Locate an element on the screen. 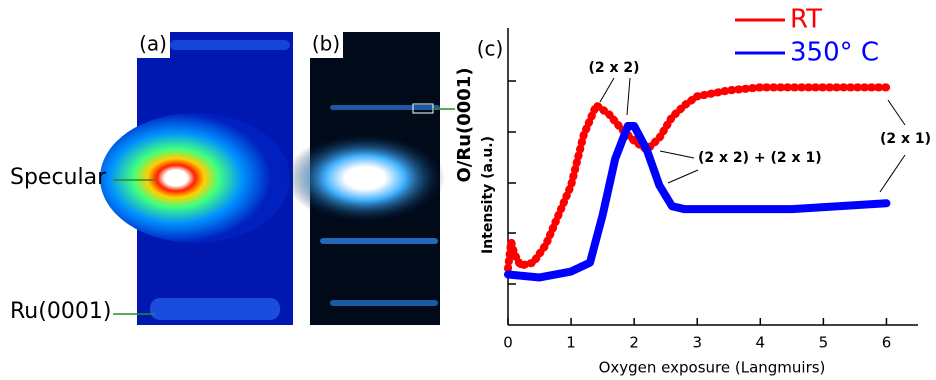 This screenshot has height=380, width=936. annotation: (2 x 2) is located at coordinates (613, 68).